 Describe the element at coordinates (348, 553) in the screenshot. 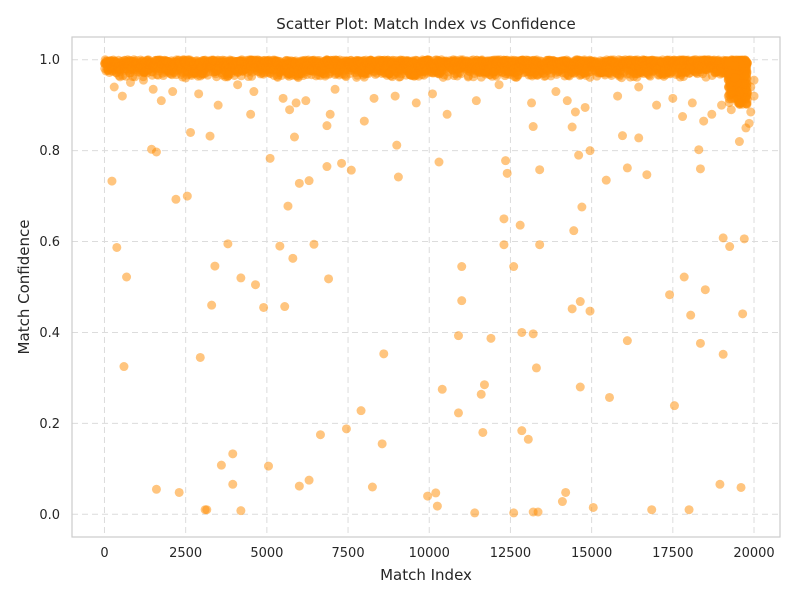

I see `x-tick-label: 7500` at that location.